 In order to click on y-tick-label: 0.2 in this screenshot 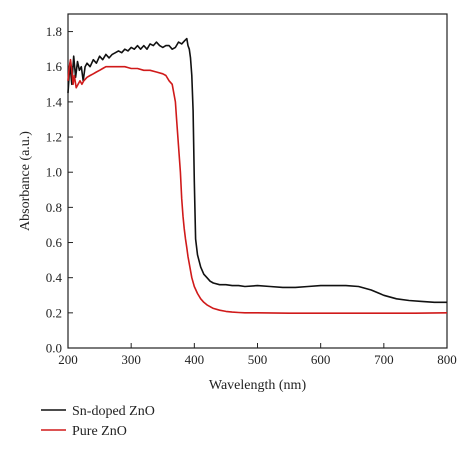, I will do `click(54, 312)`.